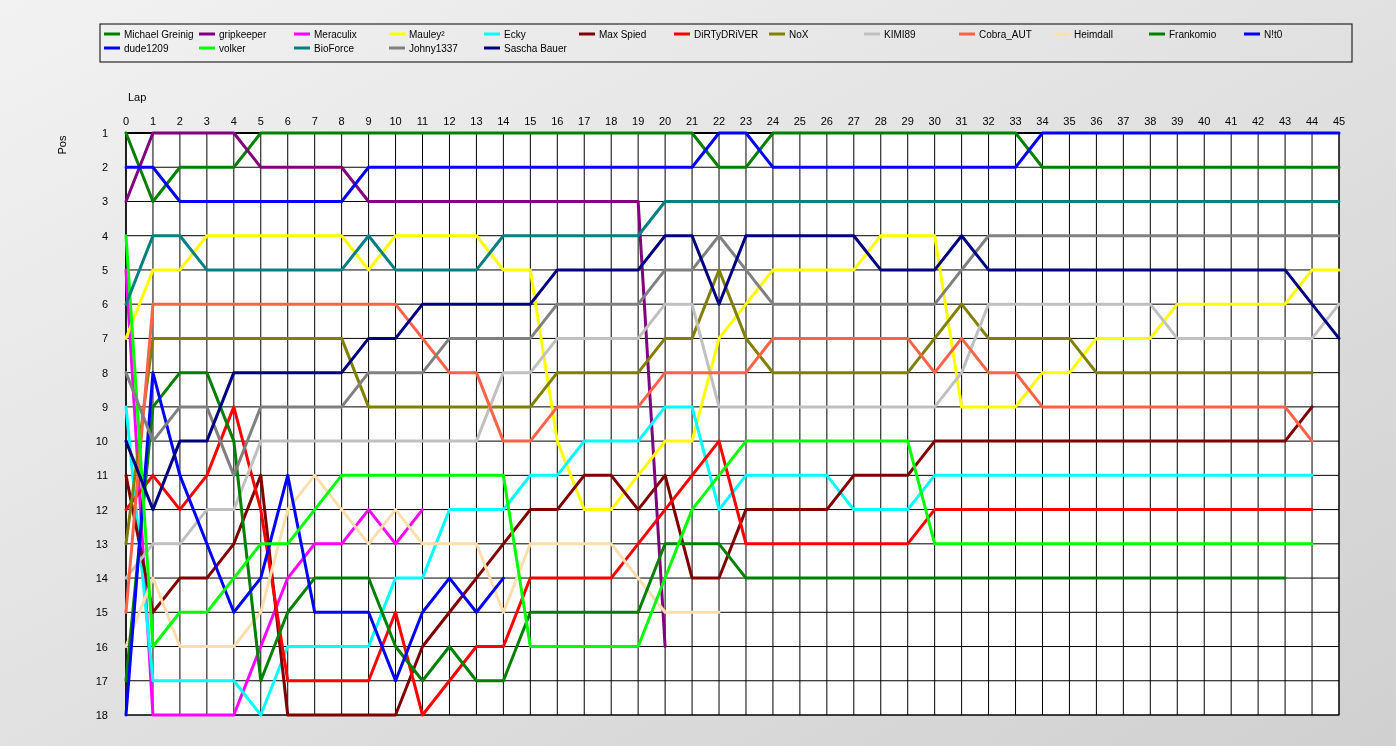  What do you see at coordinates (104, 133) in the screenshot?
I see `y-tick-label: 1` at bounding box center [104, 133].